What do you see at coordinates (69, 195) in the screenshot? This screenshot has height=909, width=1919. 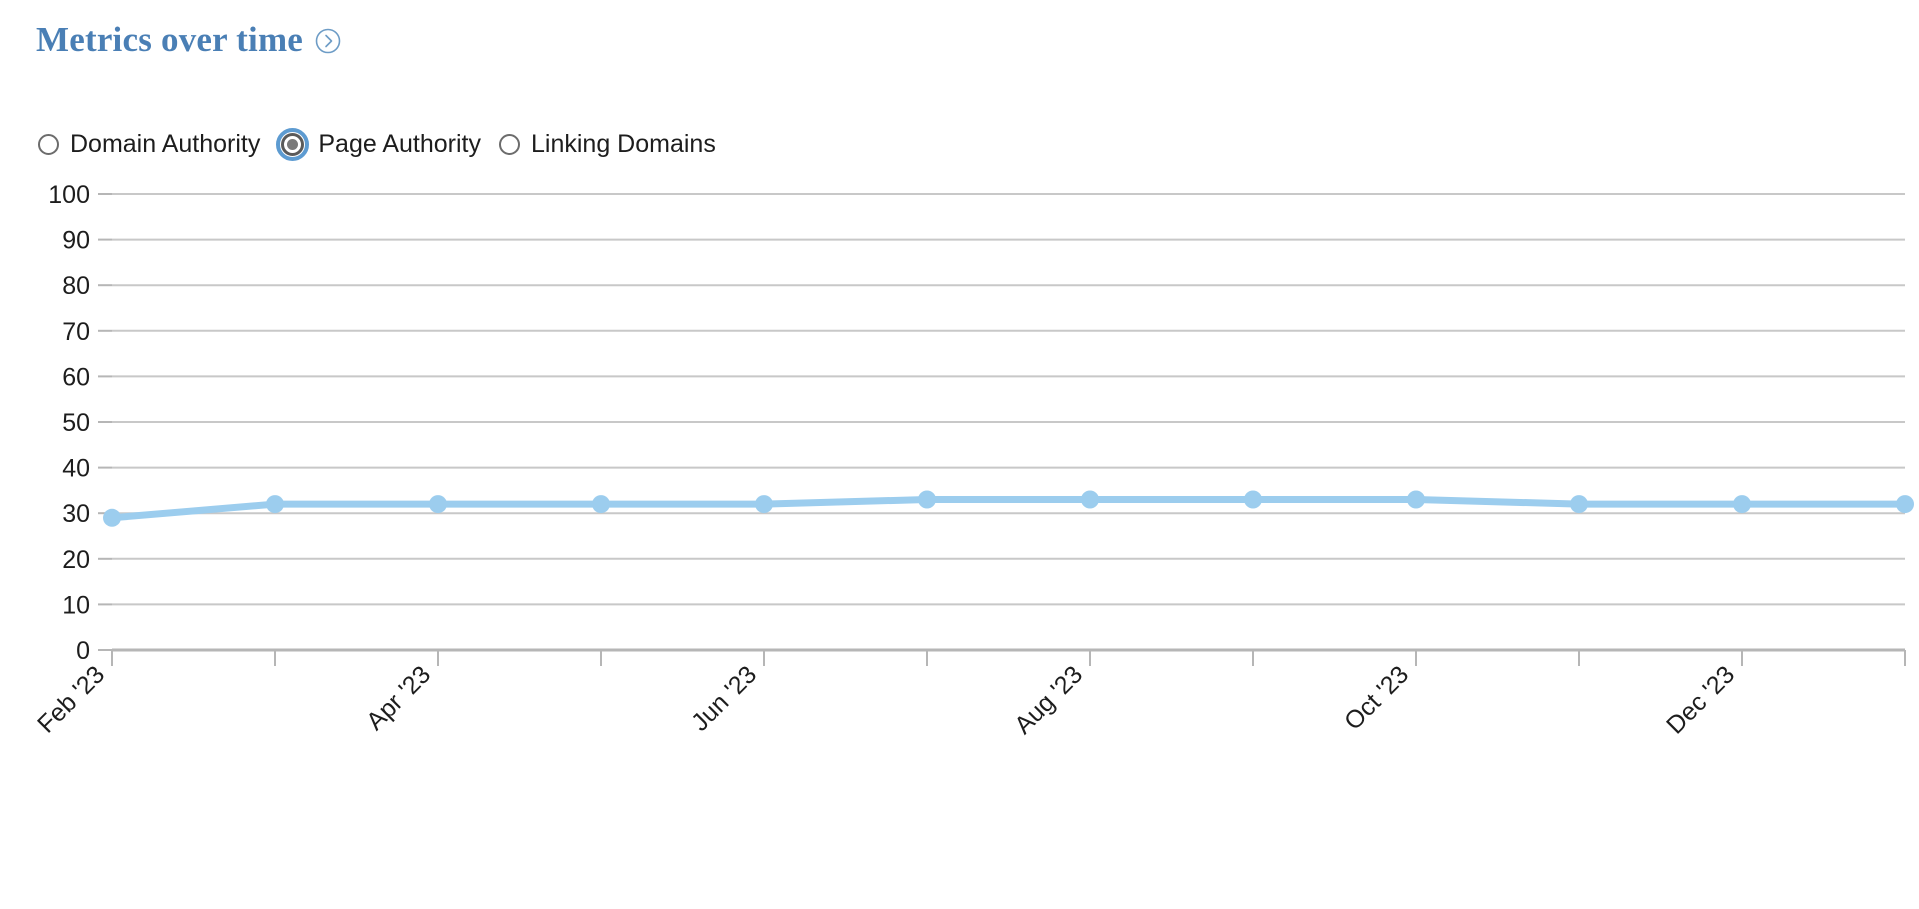 I see `y-tick-label-100: 100` at bounding box center [69, 195].